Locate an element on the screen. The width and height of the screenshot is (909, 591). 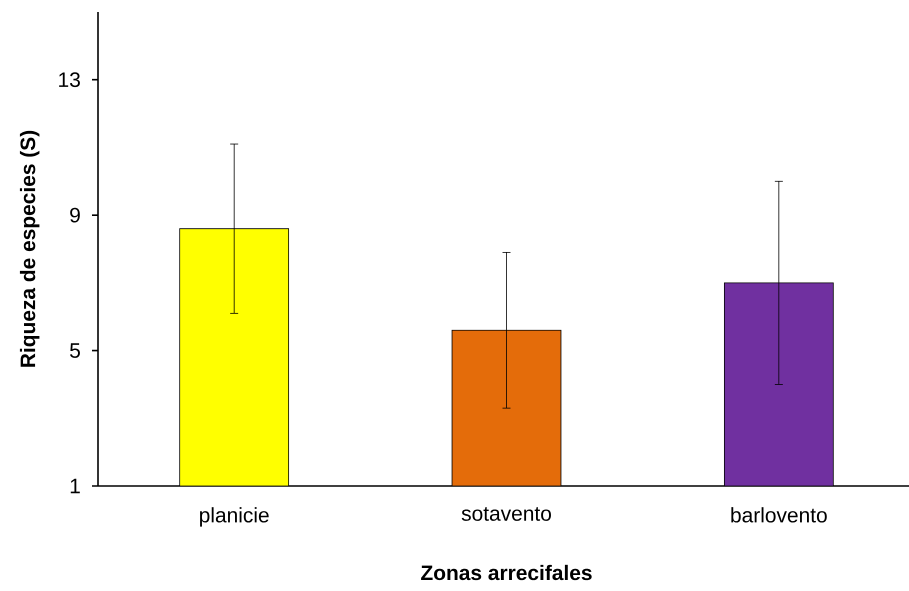
y-axis-title: Riqueza de especies (S) is located at coordinates (30, 248).